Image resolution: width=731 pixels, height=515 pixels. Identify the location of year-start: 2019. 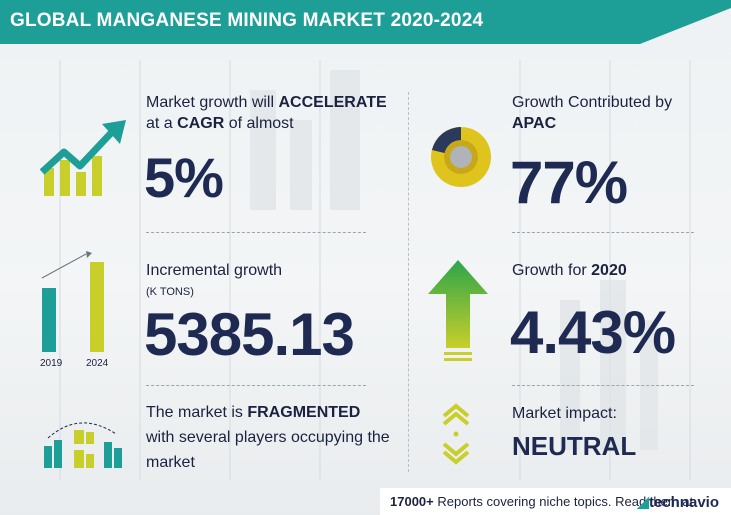
(51, 363).